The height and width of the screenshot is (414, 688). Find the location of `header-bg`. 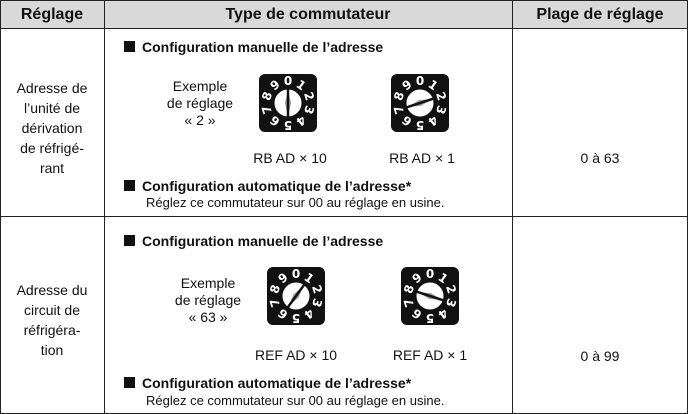

header-bg is located at coordinates (344, 14).